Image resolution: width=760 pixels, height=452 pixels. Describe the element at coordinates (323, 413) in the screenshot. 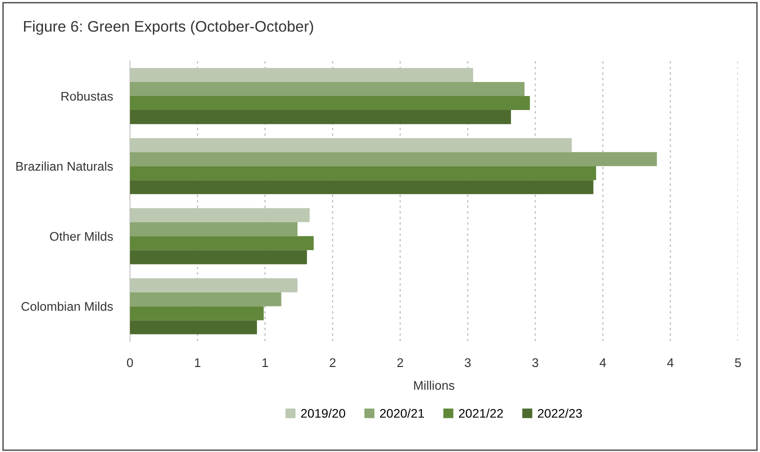

I see `legend-label: 2019/20` at that location.